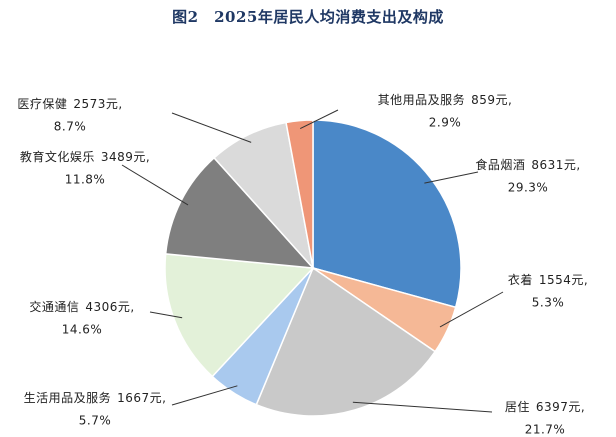 The width and height of the screenshot is (616, 437). What do you see at coordinates (560, 407) in the screenshot?
I see `value-label: 6397元,` at bounding box center [560, 407].